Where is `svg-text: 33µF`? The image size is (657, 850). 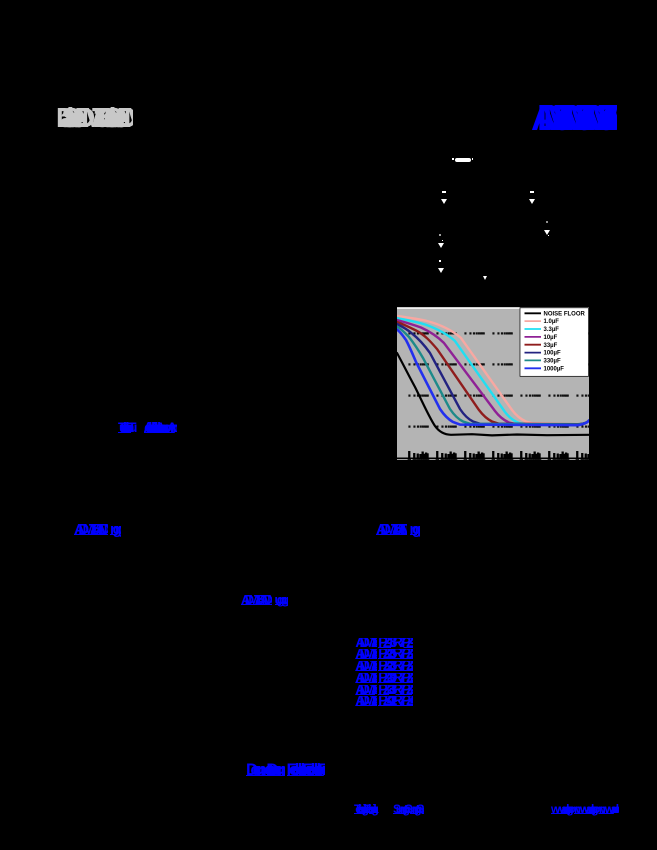 svg-text: 33µF is located at coordinates (551, 346).